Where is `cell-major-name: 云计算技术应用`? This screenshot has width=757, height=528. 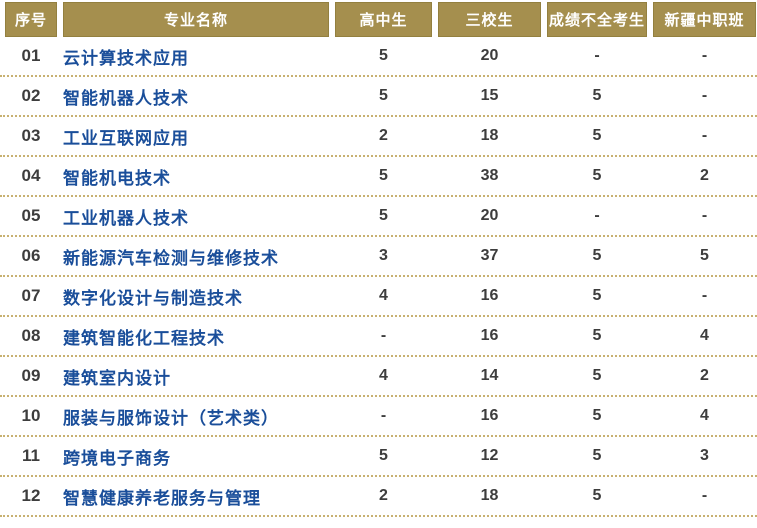 cell-major-name: 云计算技术应用 is located at coordinates (126, 58).